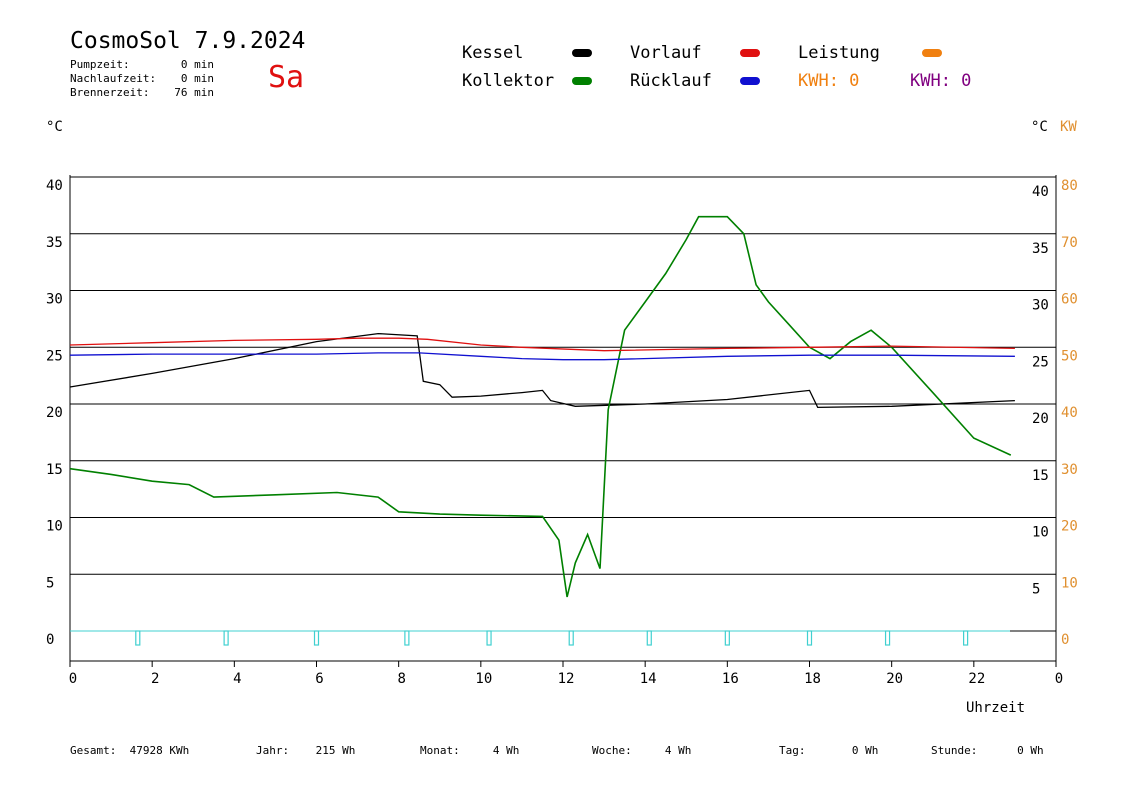 This screenshot has width=1148, height=812. Describe the element at coordinates (469, 750) in the screenshot. I see `footer-monat: Monat: 4 Wh` at that location.